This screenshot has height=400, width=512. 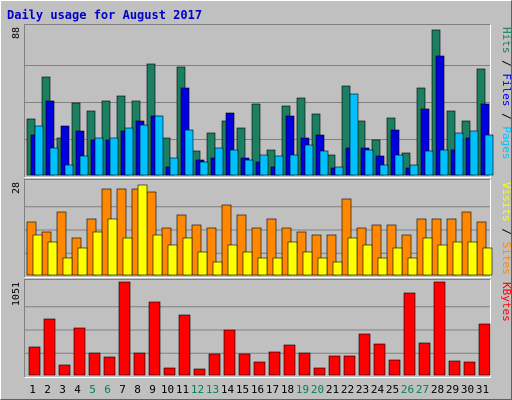 What do you see at coordinates (47, 389) in the screenshot?
I see `x-tick-label-day-2: 2` at bounding box center [47, 389].